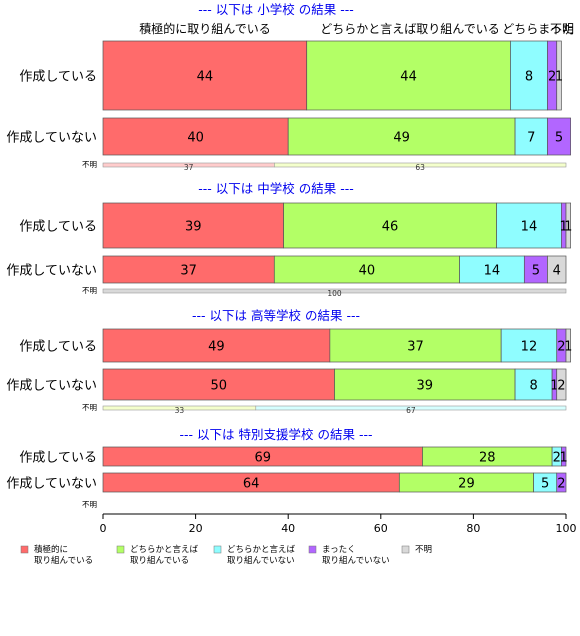  I want to click on bar-value-label: 29, so click(466, 484).